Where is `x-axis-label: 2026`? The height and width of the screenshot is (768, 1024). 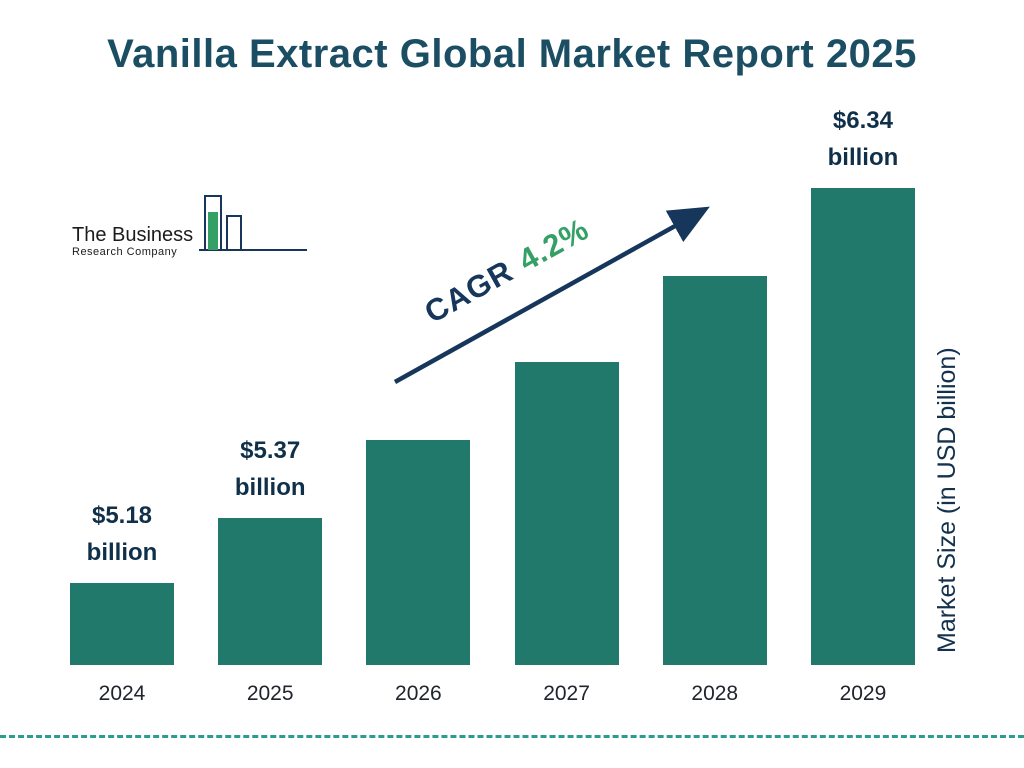
x-axis-label: 2026 is located at coordinates (418, 693).